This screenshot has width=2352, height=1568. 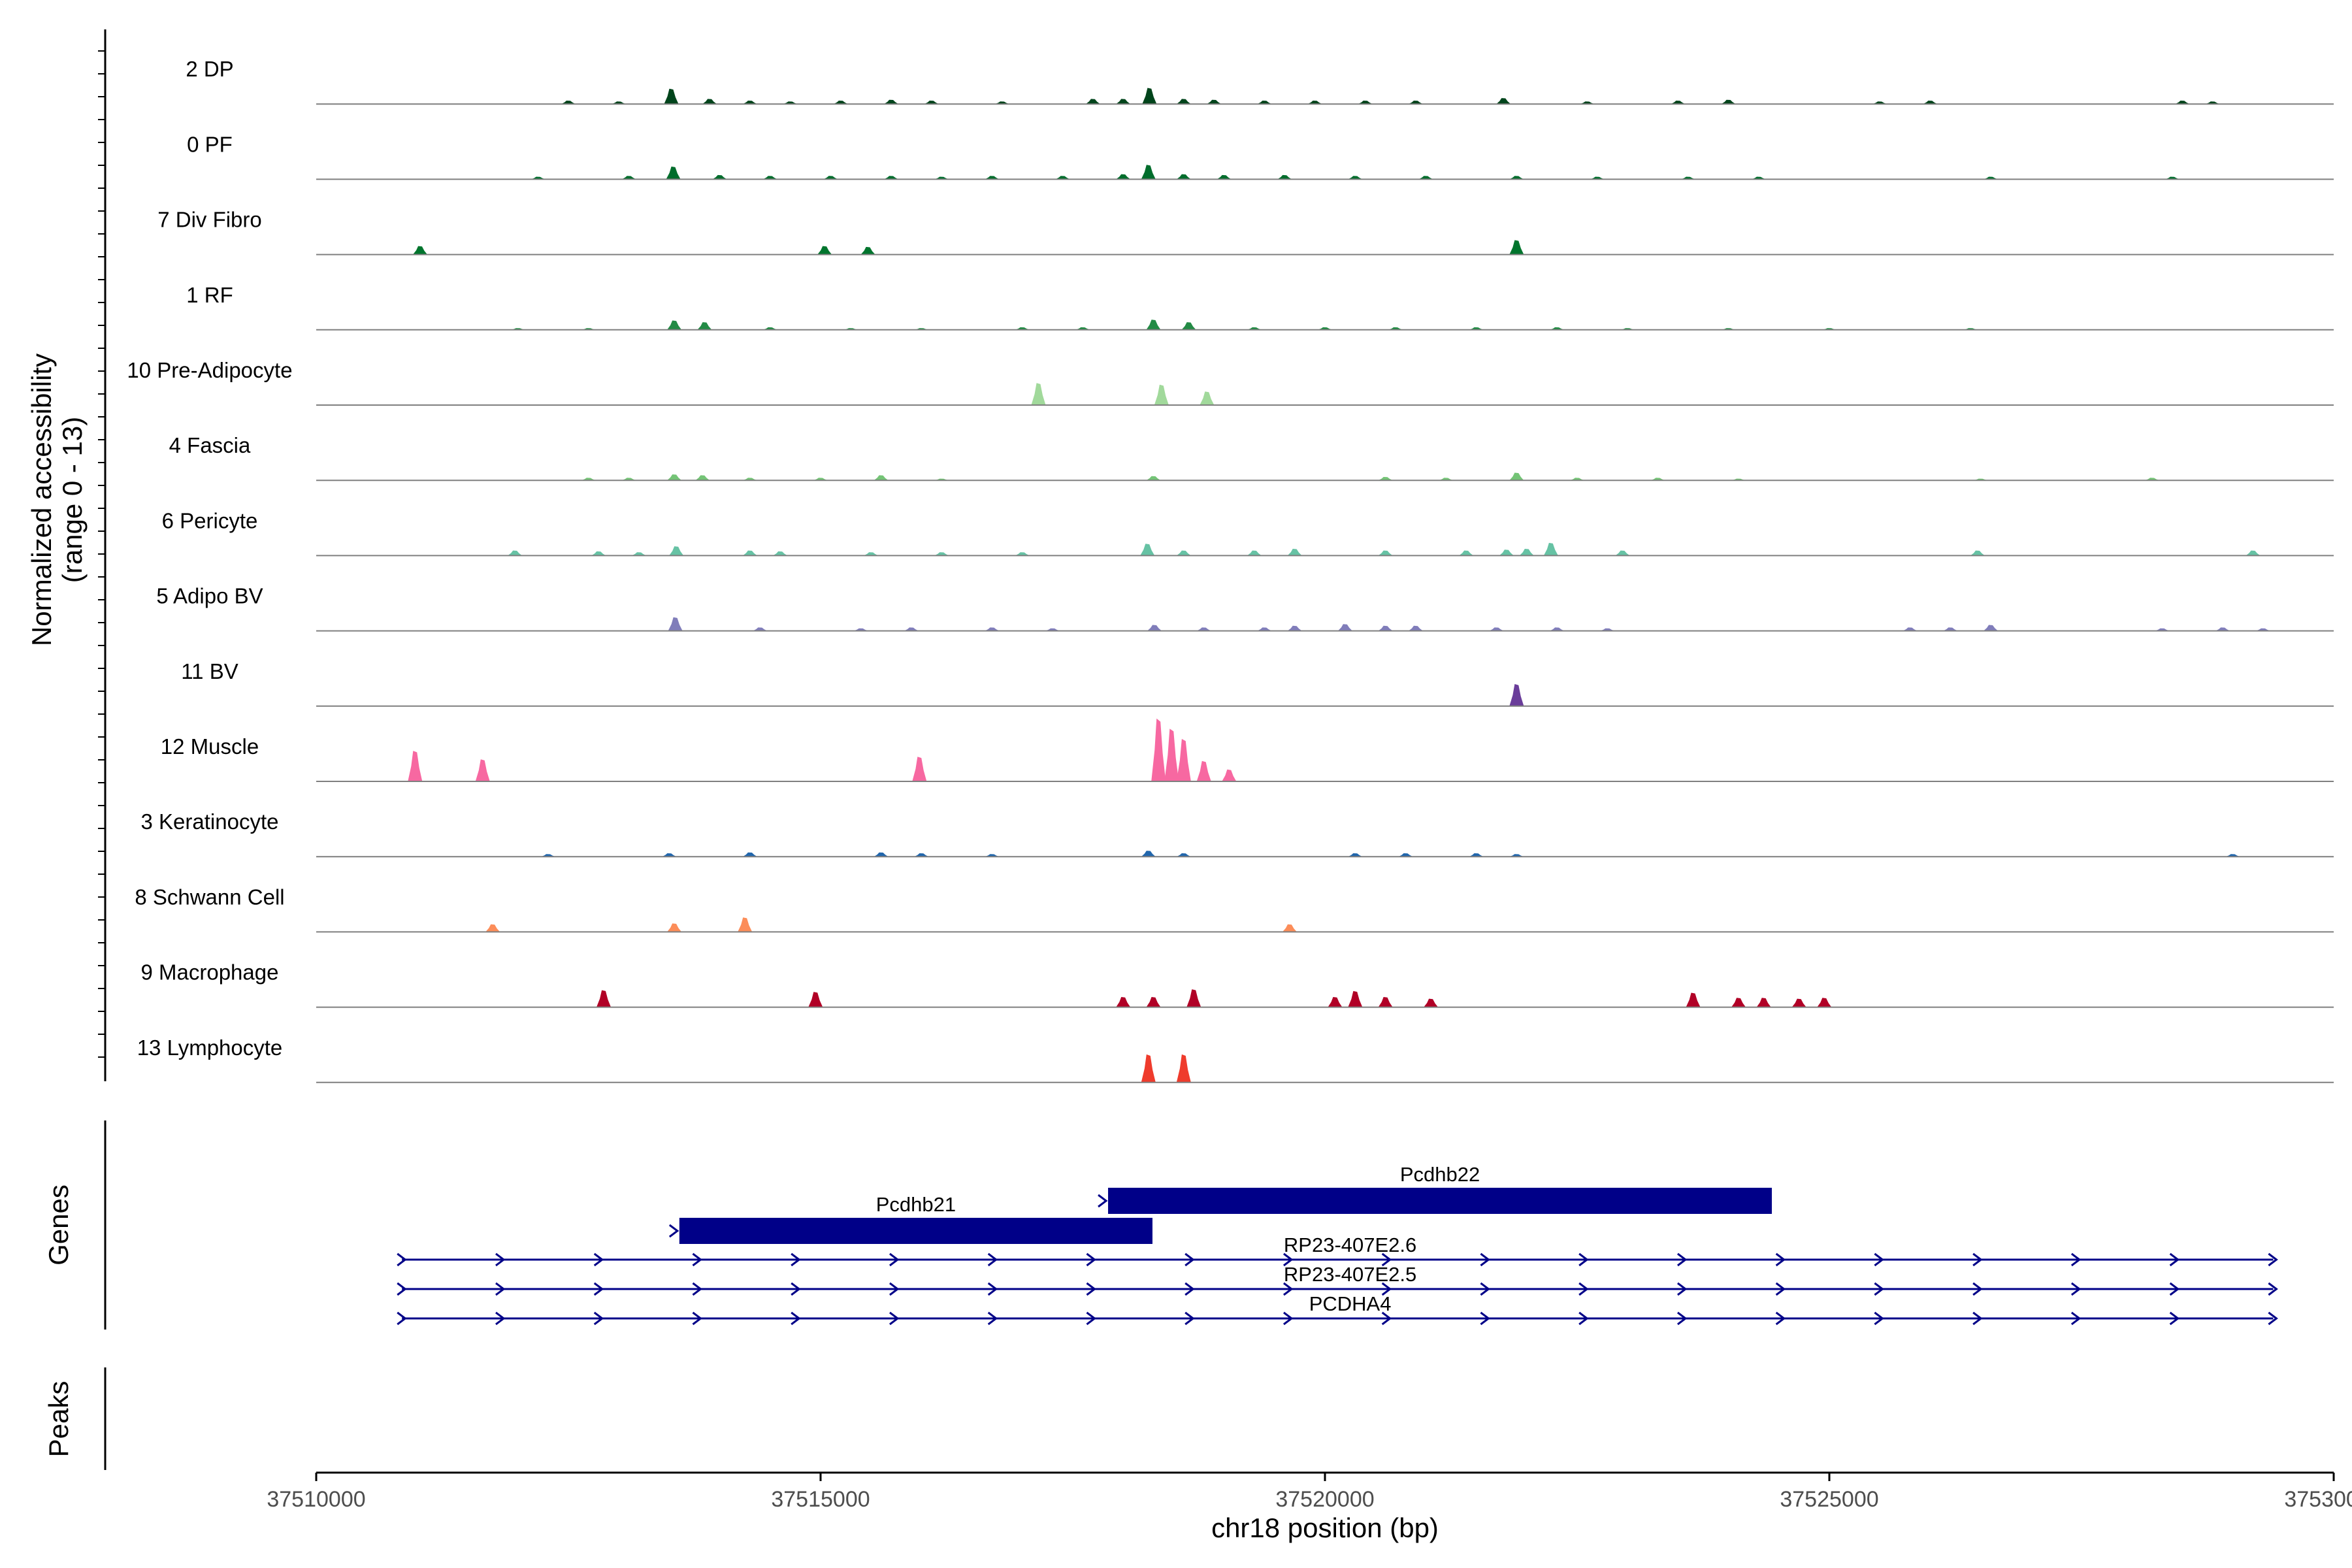 What do you see at coordinates (1324, 1499) in the screenshot?
I see `x-tick-label: 37520000` at bounding box center [1324, 1499].